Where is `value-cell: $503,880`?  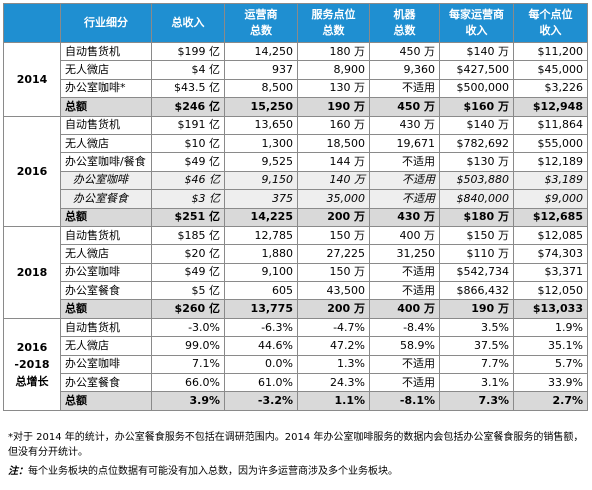 value-cell: $503,880 is located at coordinates (476, 180).